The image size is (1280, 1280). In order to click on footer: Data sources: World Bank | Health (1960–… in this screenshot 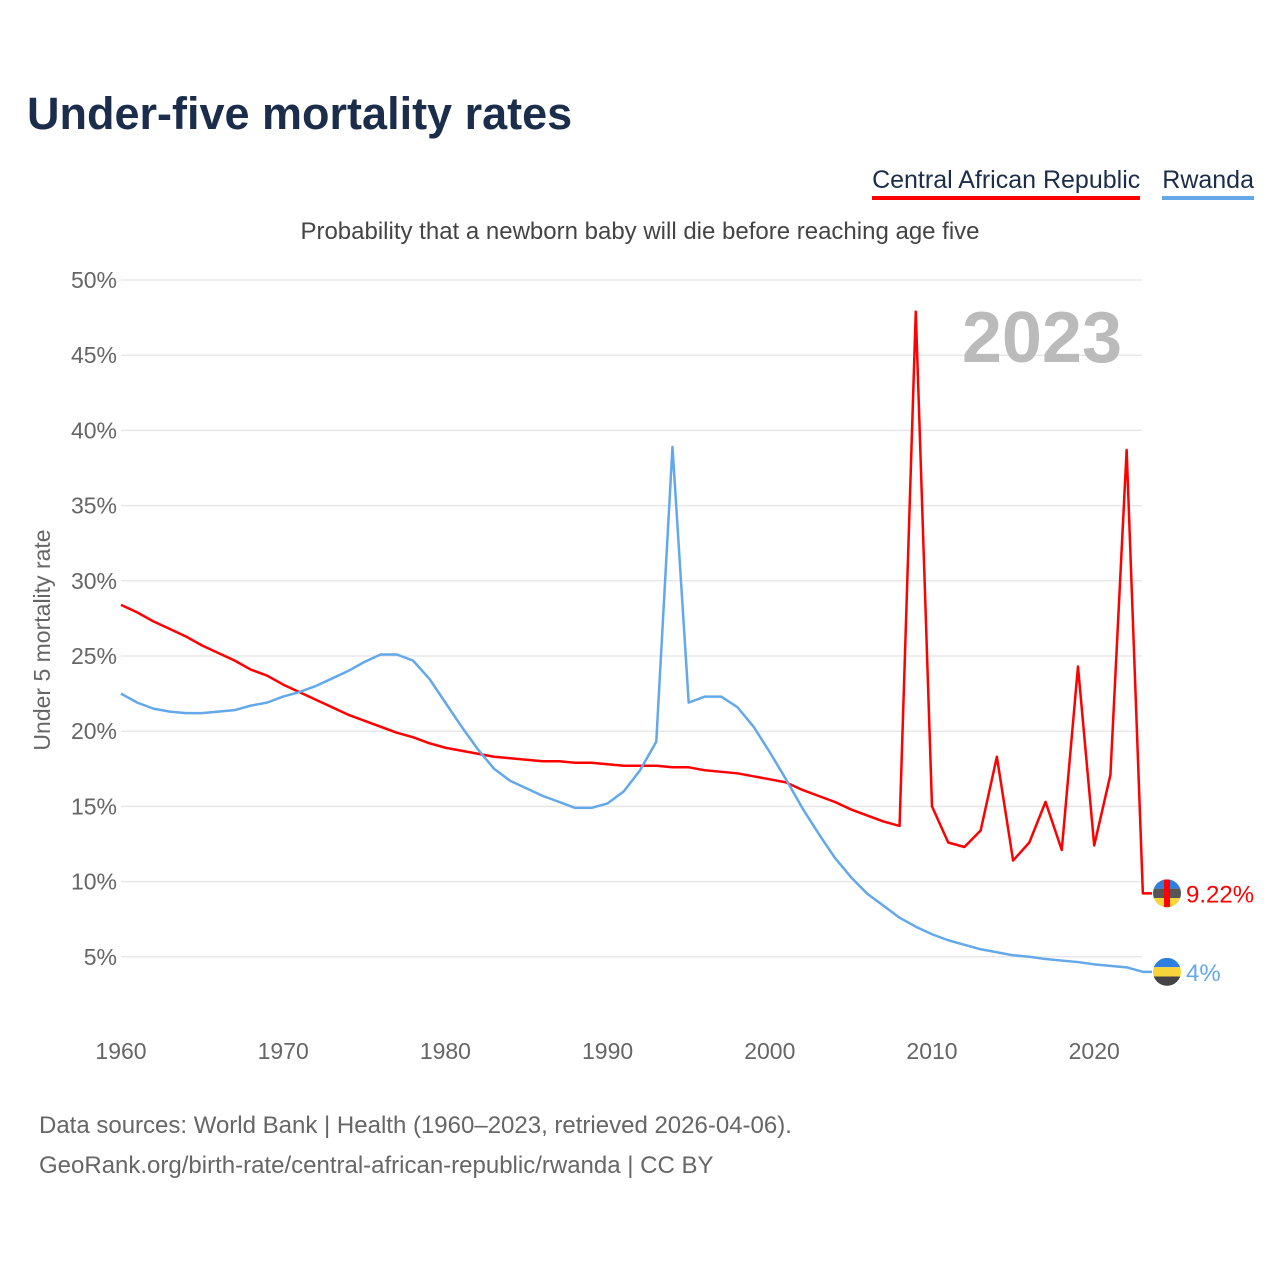, I will do `click(415, 1146)`.